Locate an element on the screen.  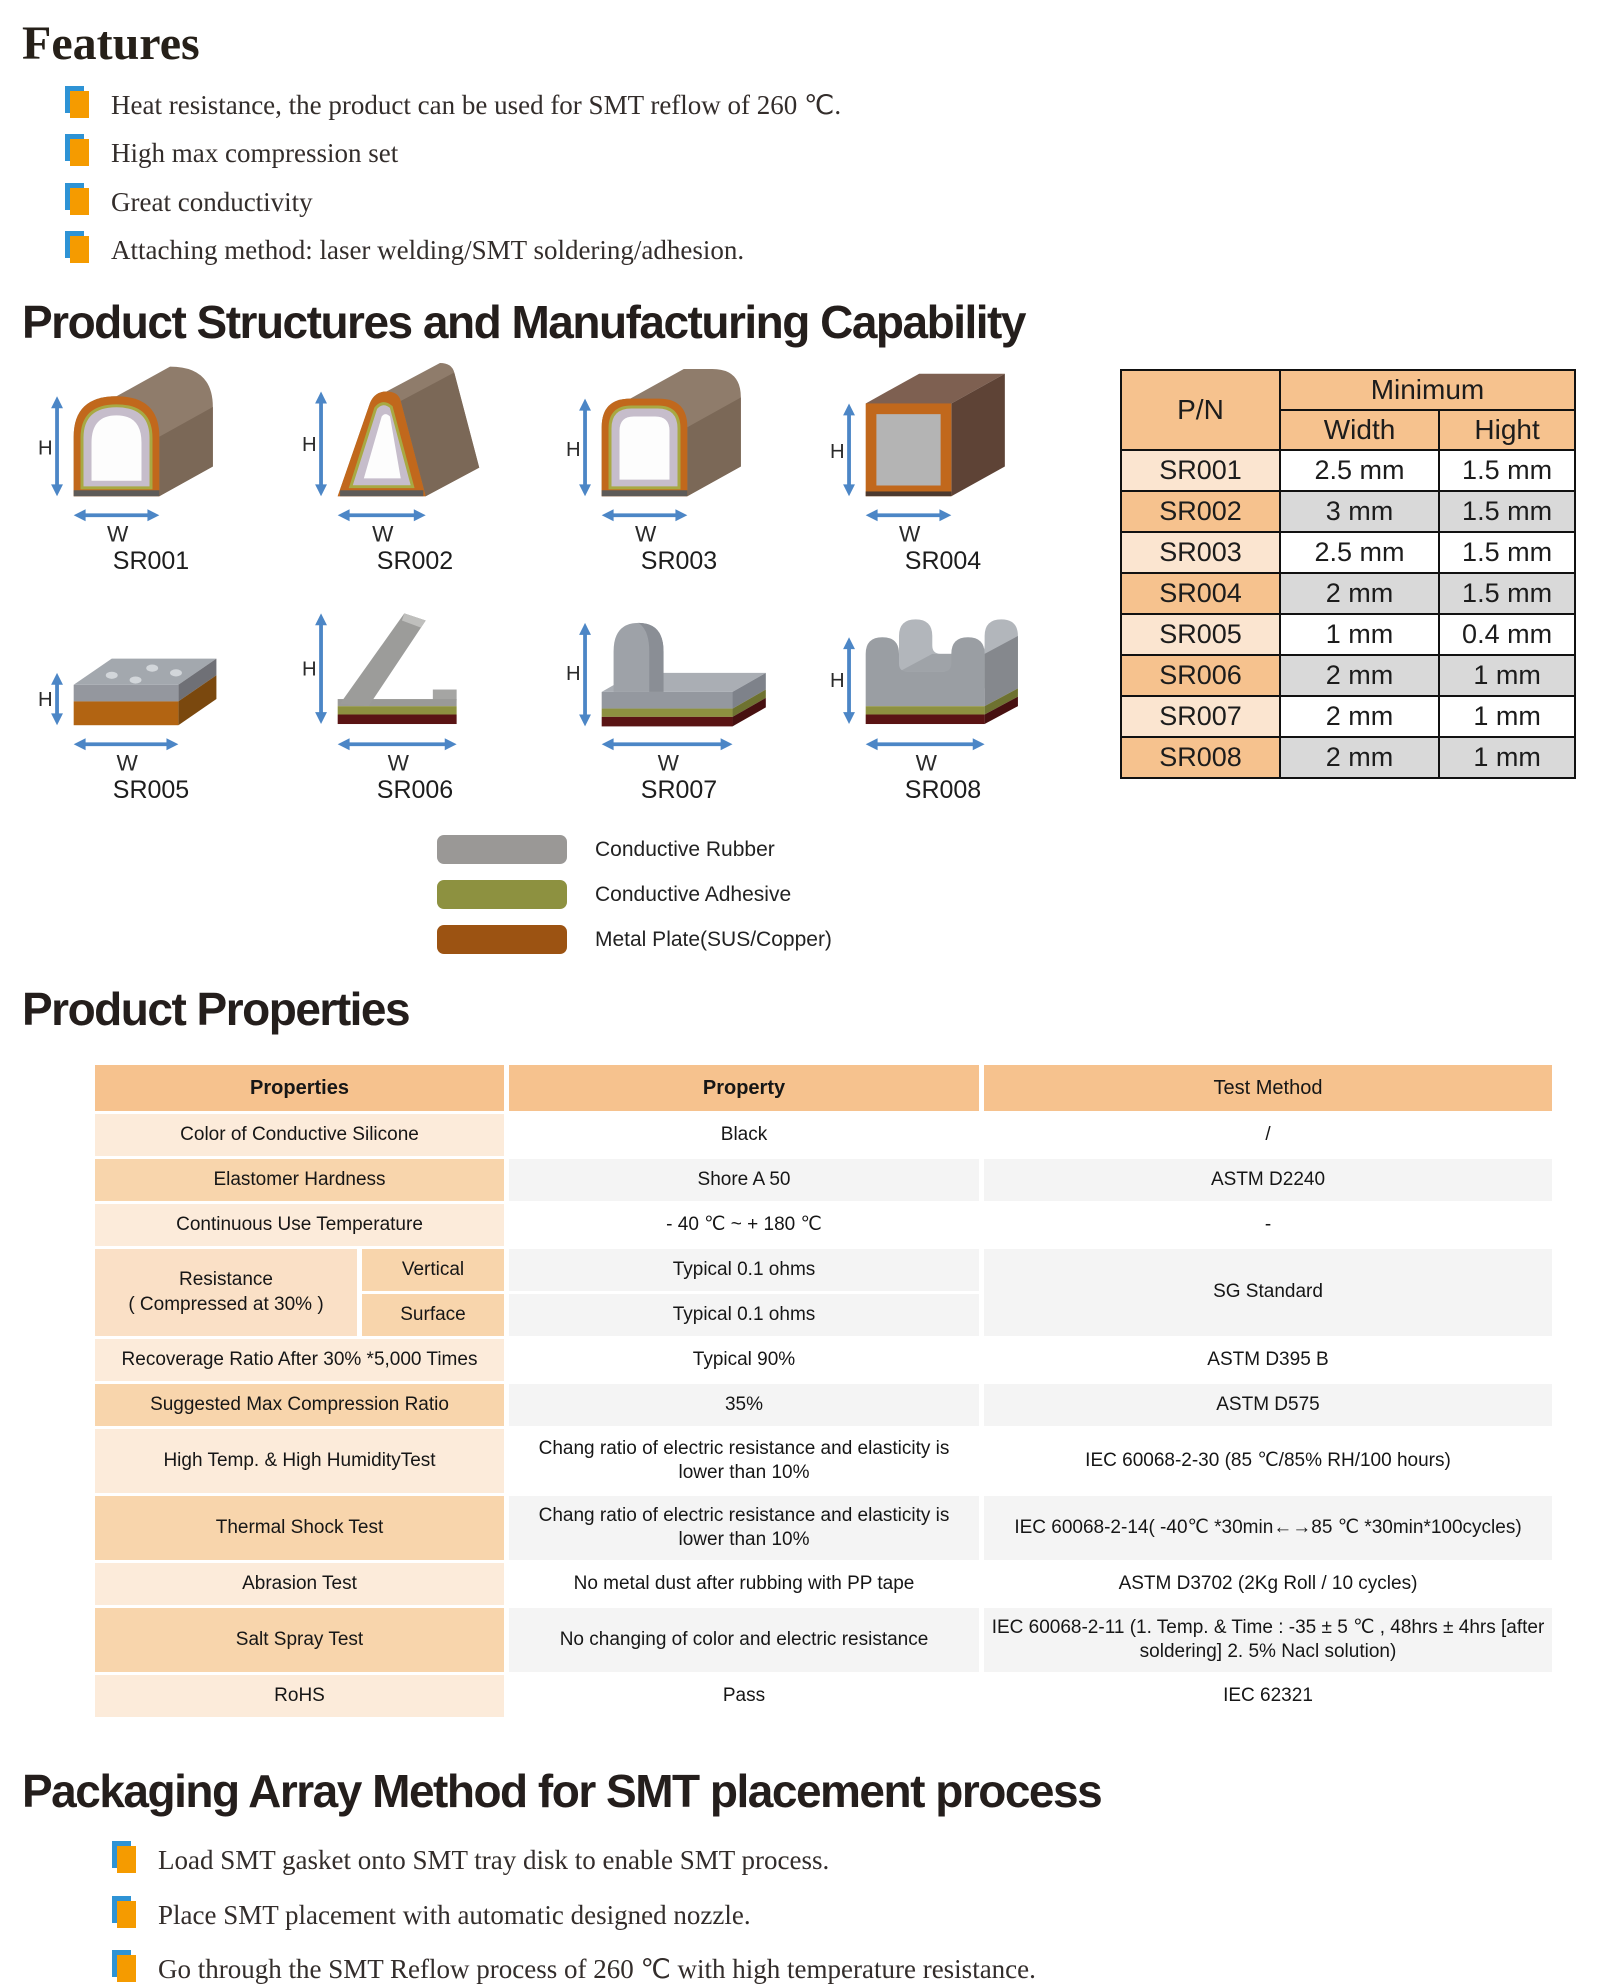
product-card-sr004: H W SR004 is located at coordinates (943, 469).